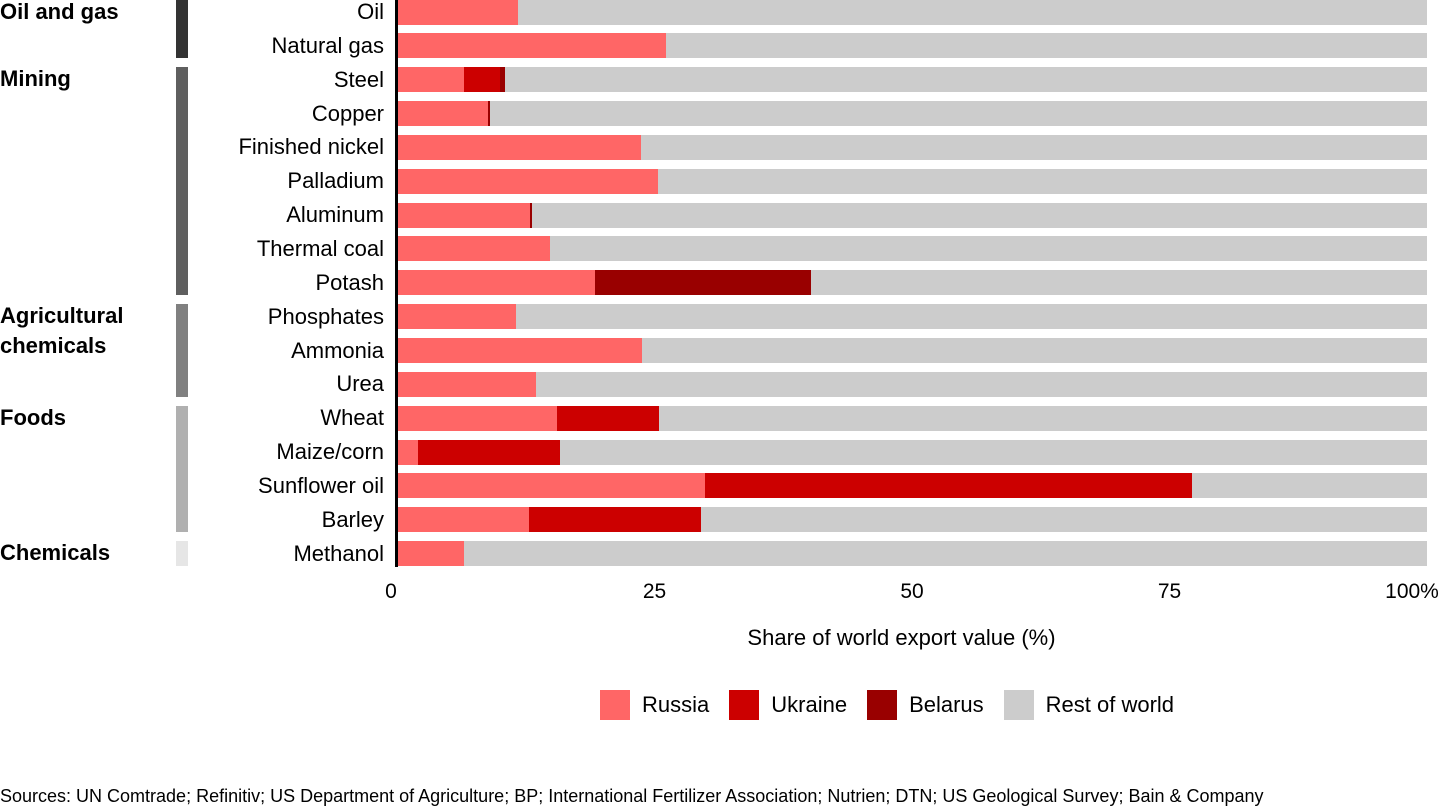  What do you see at coordinates (320, 248) in the screenshot?
I see `category-label: Thermal coal` at bounding box center [320, 248].